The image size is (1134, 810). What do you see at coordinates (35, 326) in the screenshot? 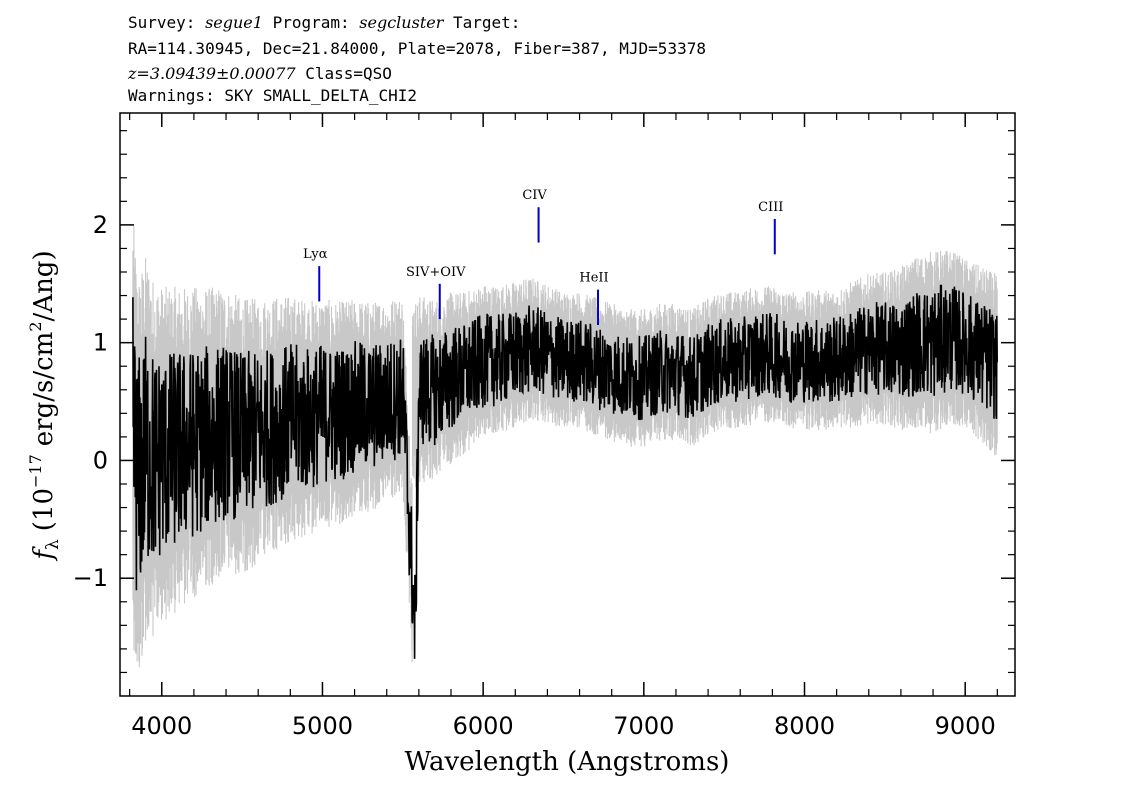
I see `y-label-sq: 2` at bounding box center [35, 326].